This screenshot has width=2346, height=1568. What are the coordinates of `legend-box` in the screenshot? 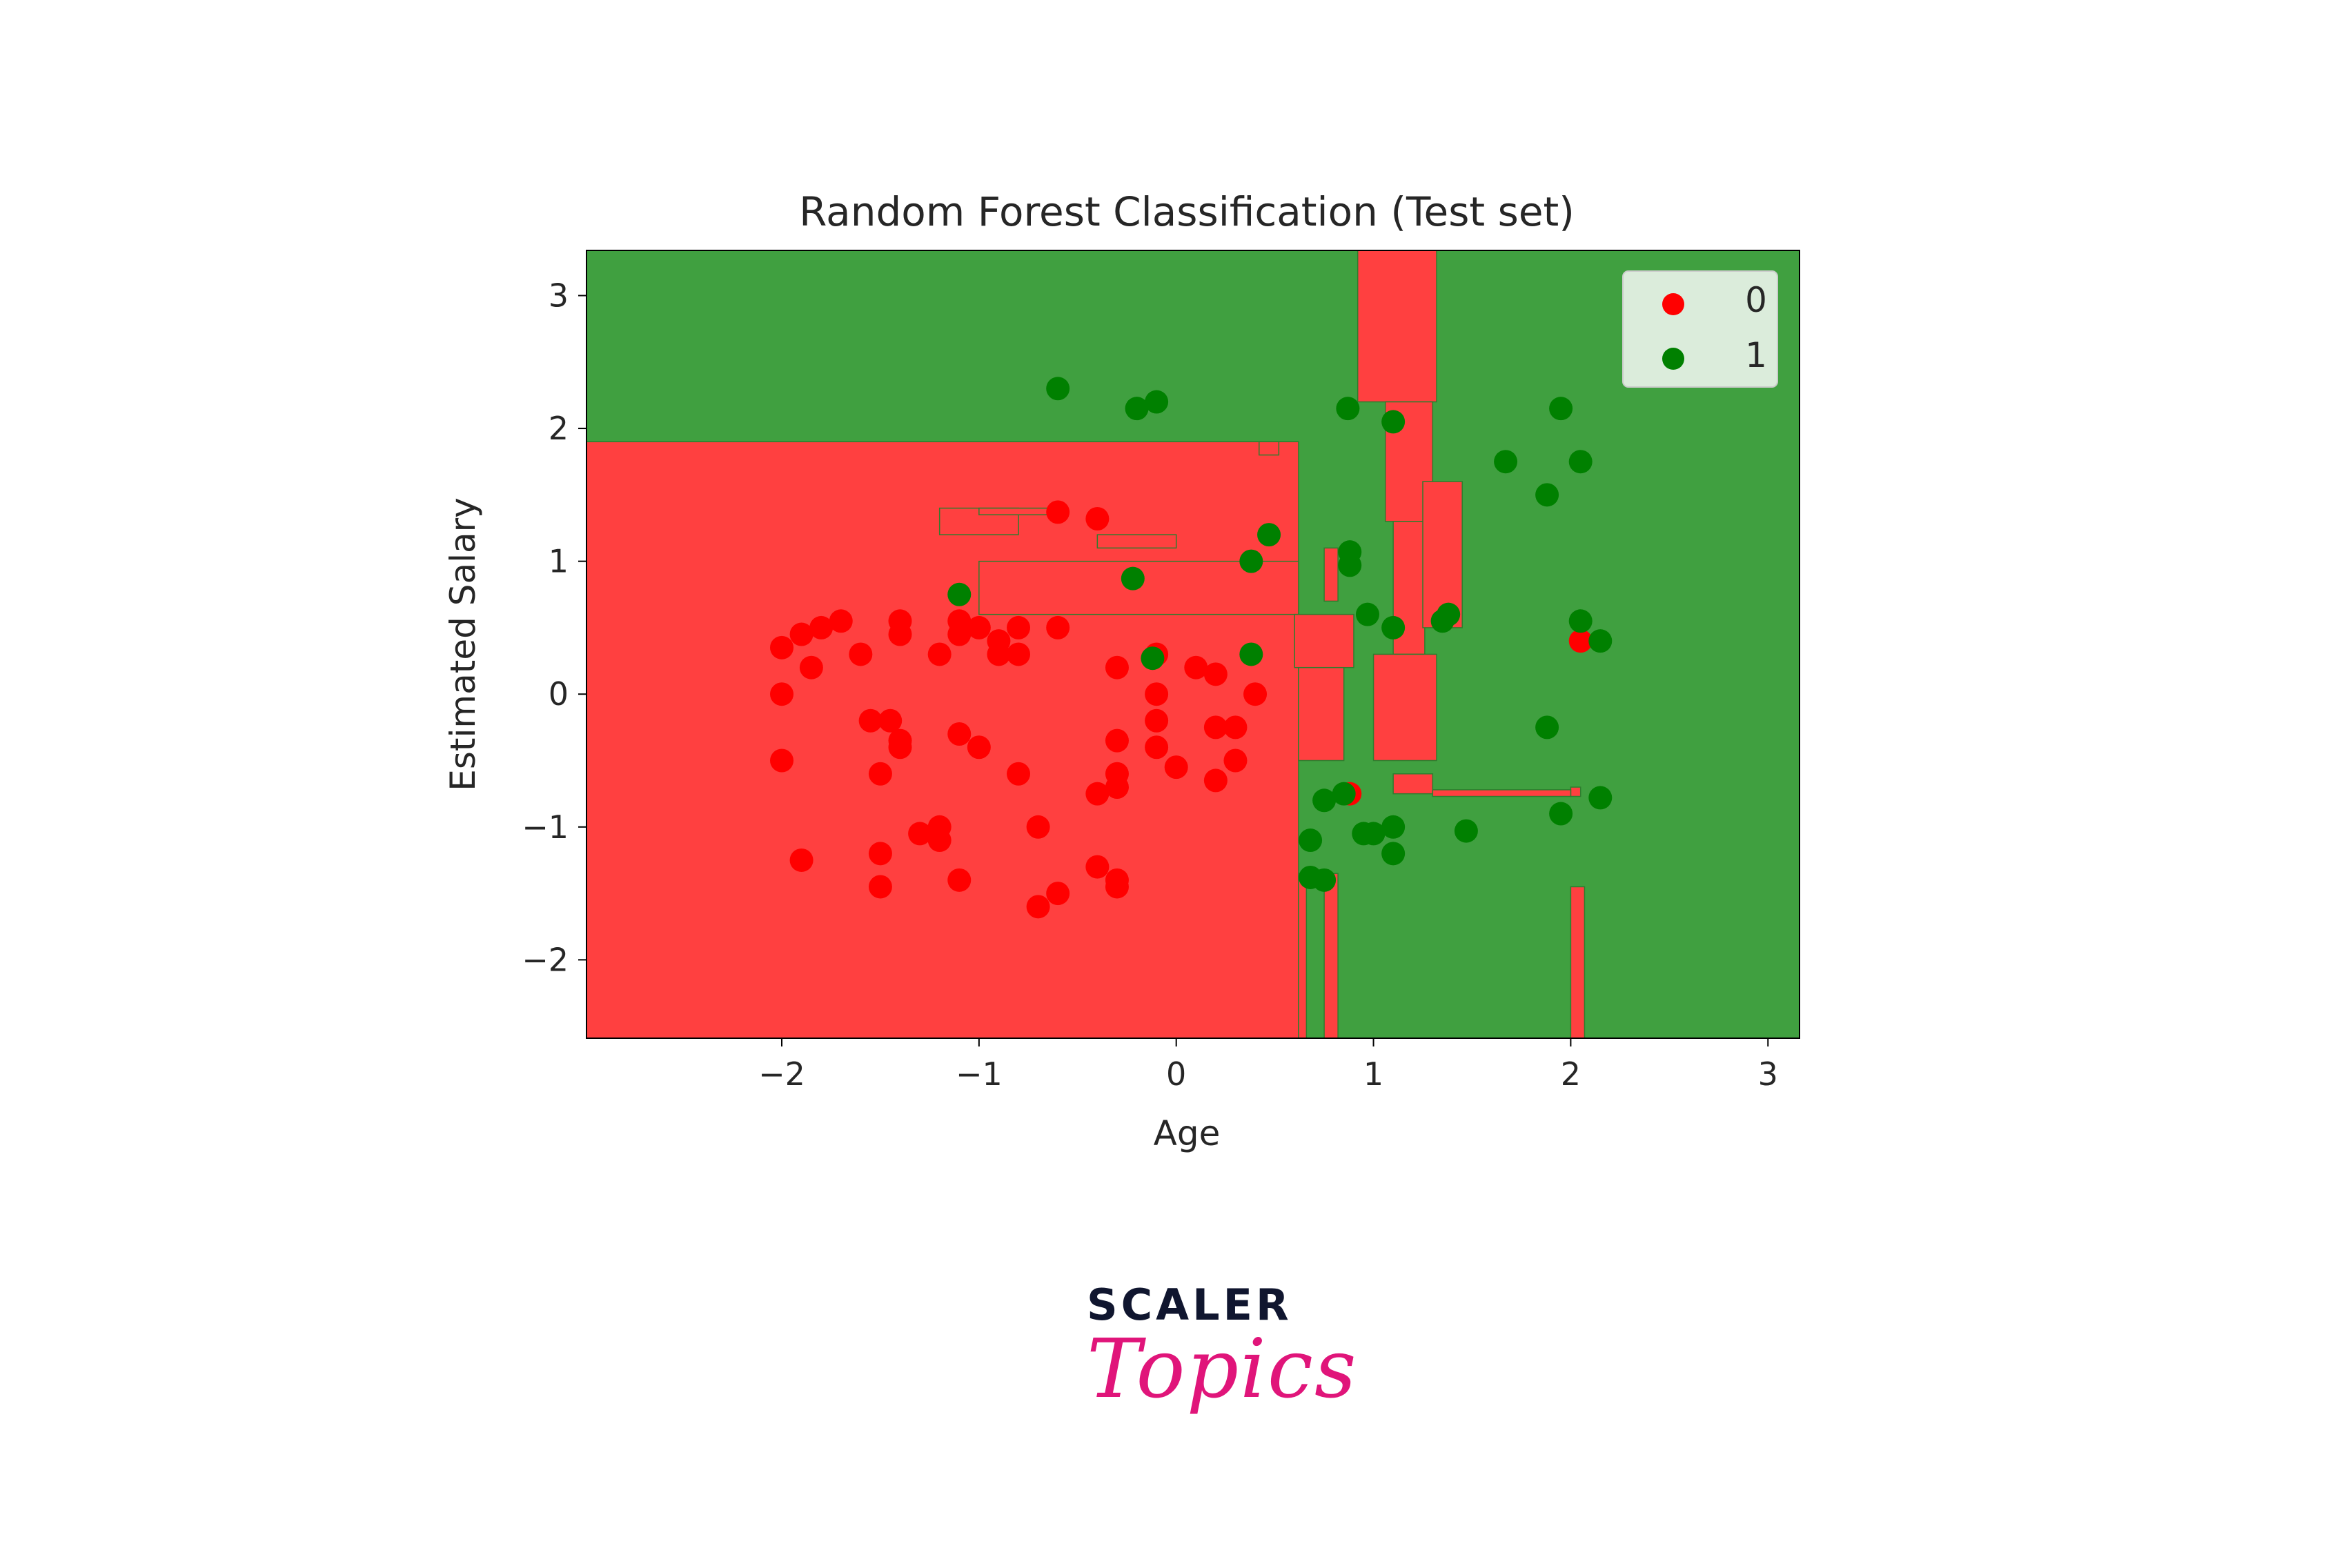 It's located at (1700, 329).